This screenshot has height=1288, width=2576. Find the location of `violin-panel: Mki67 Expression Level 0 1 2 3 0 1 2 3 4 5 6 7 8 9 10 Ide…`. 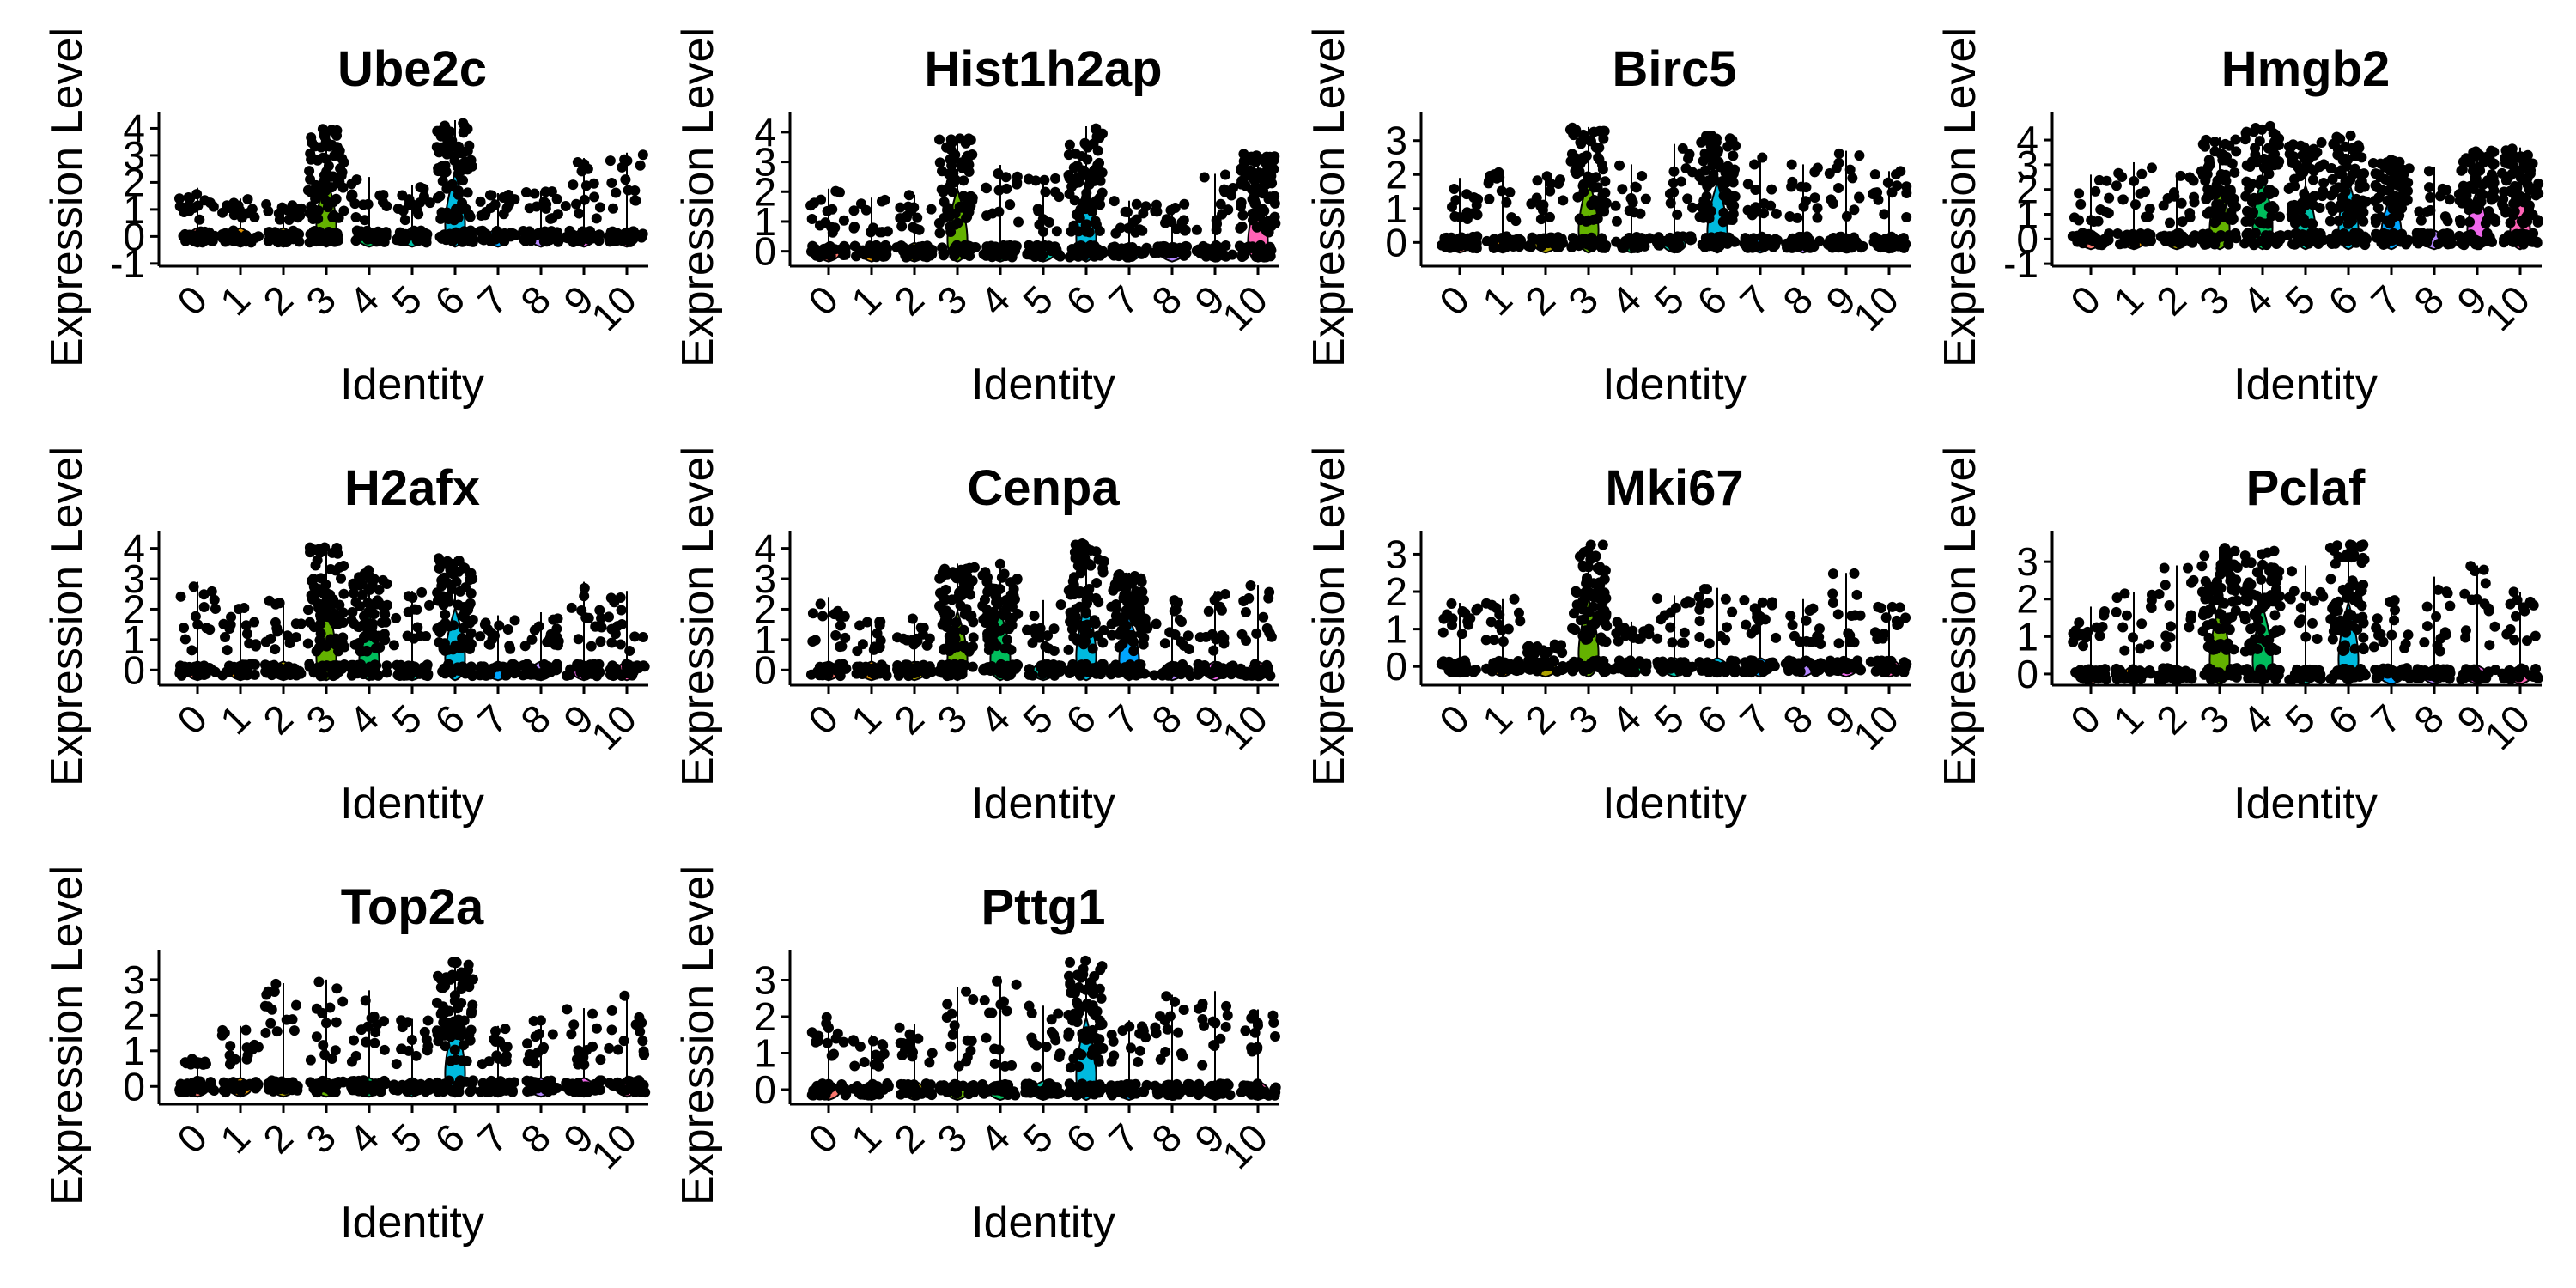

violin-panel: Mki67 Expression Level 0 1 2 3 0 1 2 3 4 5 6 7 8 9 10 Ide… is located at coordinates (1601, 629).